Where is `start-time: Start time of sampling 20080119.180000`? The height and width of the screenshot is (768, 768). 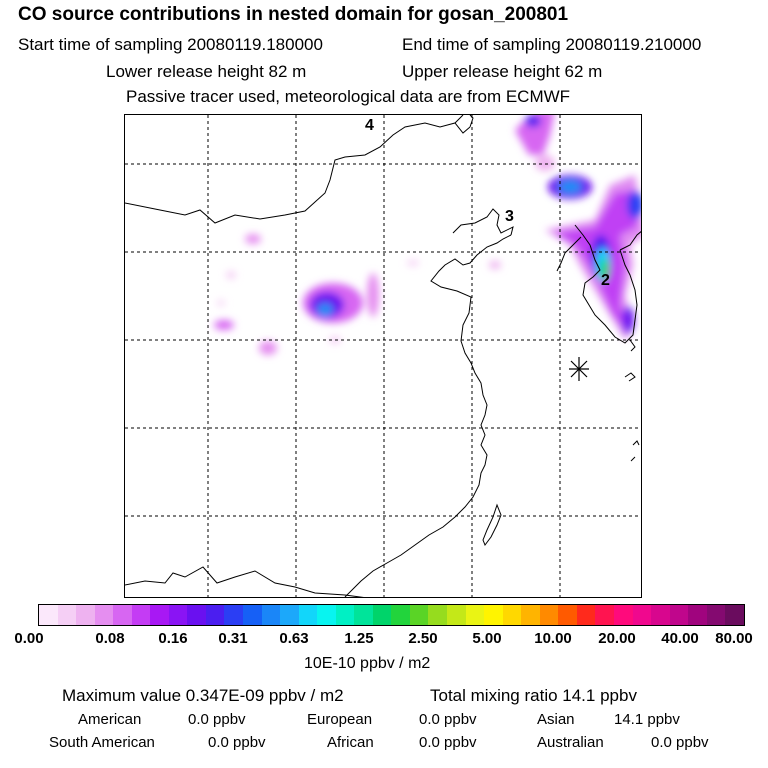 start-time: Start time of sampling 20080119.180000 is located at coordinates (170, 44).